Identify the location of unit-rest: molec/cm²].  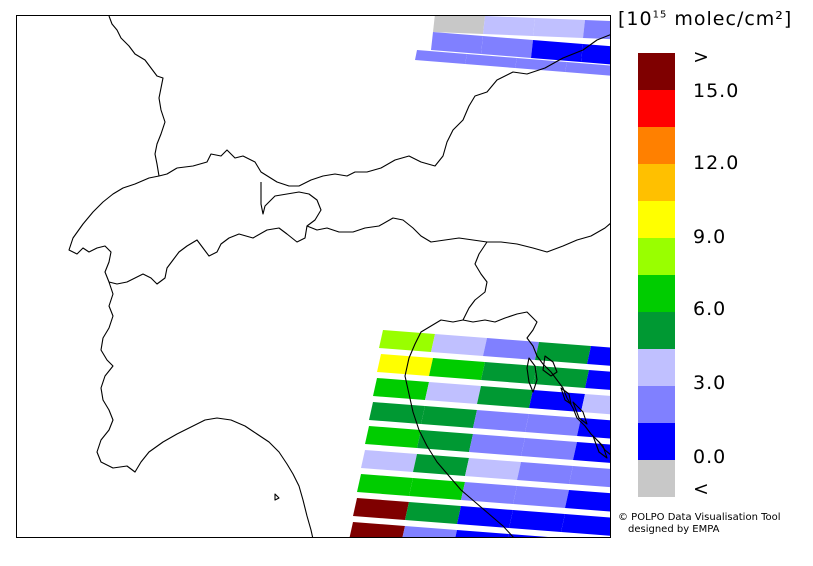
(733, 19).